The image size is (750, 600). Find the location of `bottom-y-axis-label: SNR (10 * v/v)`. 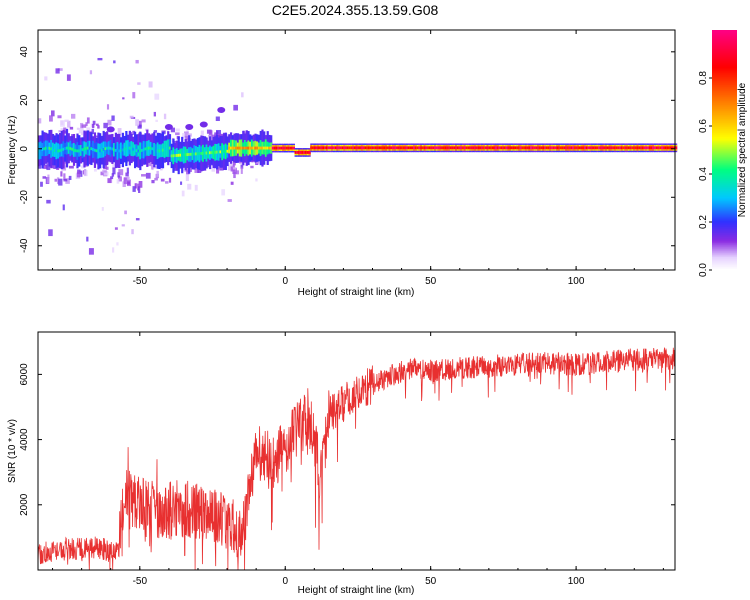

bottom-y-axis-label: SNR (10 * v/v) is located at coordinates (12, 451).